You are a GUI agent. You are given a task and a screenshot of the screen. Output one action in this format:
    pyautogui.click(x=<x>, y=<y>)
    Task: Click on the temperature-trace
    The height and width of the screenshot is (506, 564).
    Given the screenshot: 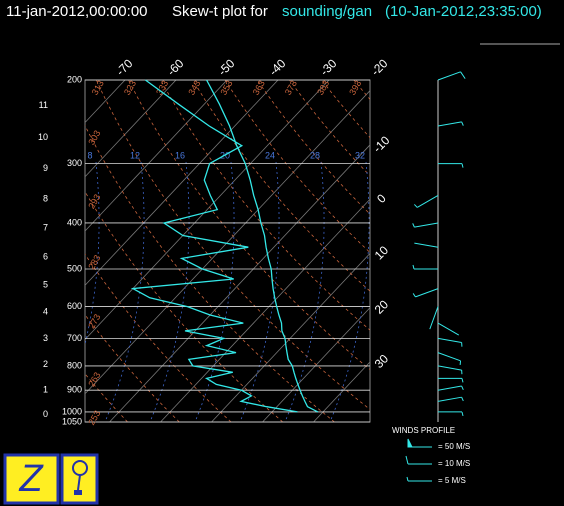 What is the action you would take?
    pyautogui.click(x=262, y=246)
    